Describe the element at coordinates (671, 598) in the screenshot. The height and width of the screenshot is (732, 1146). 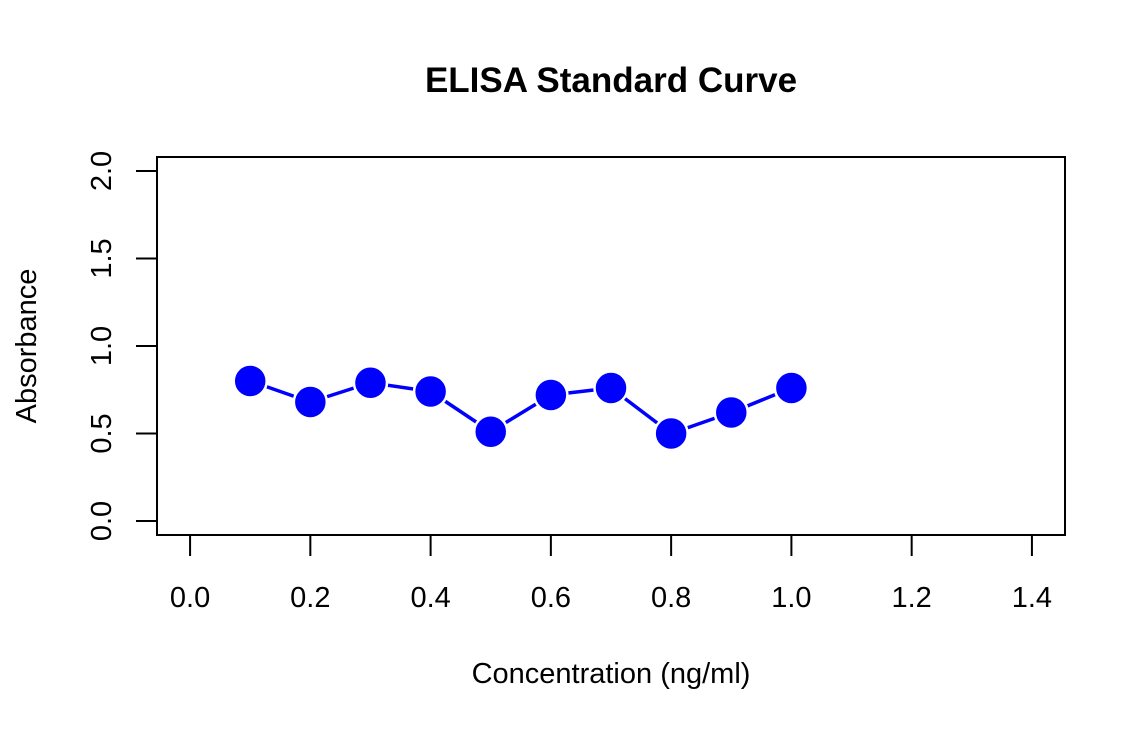
I see `x-tick-label: 0.8` at that location.